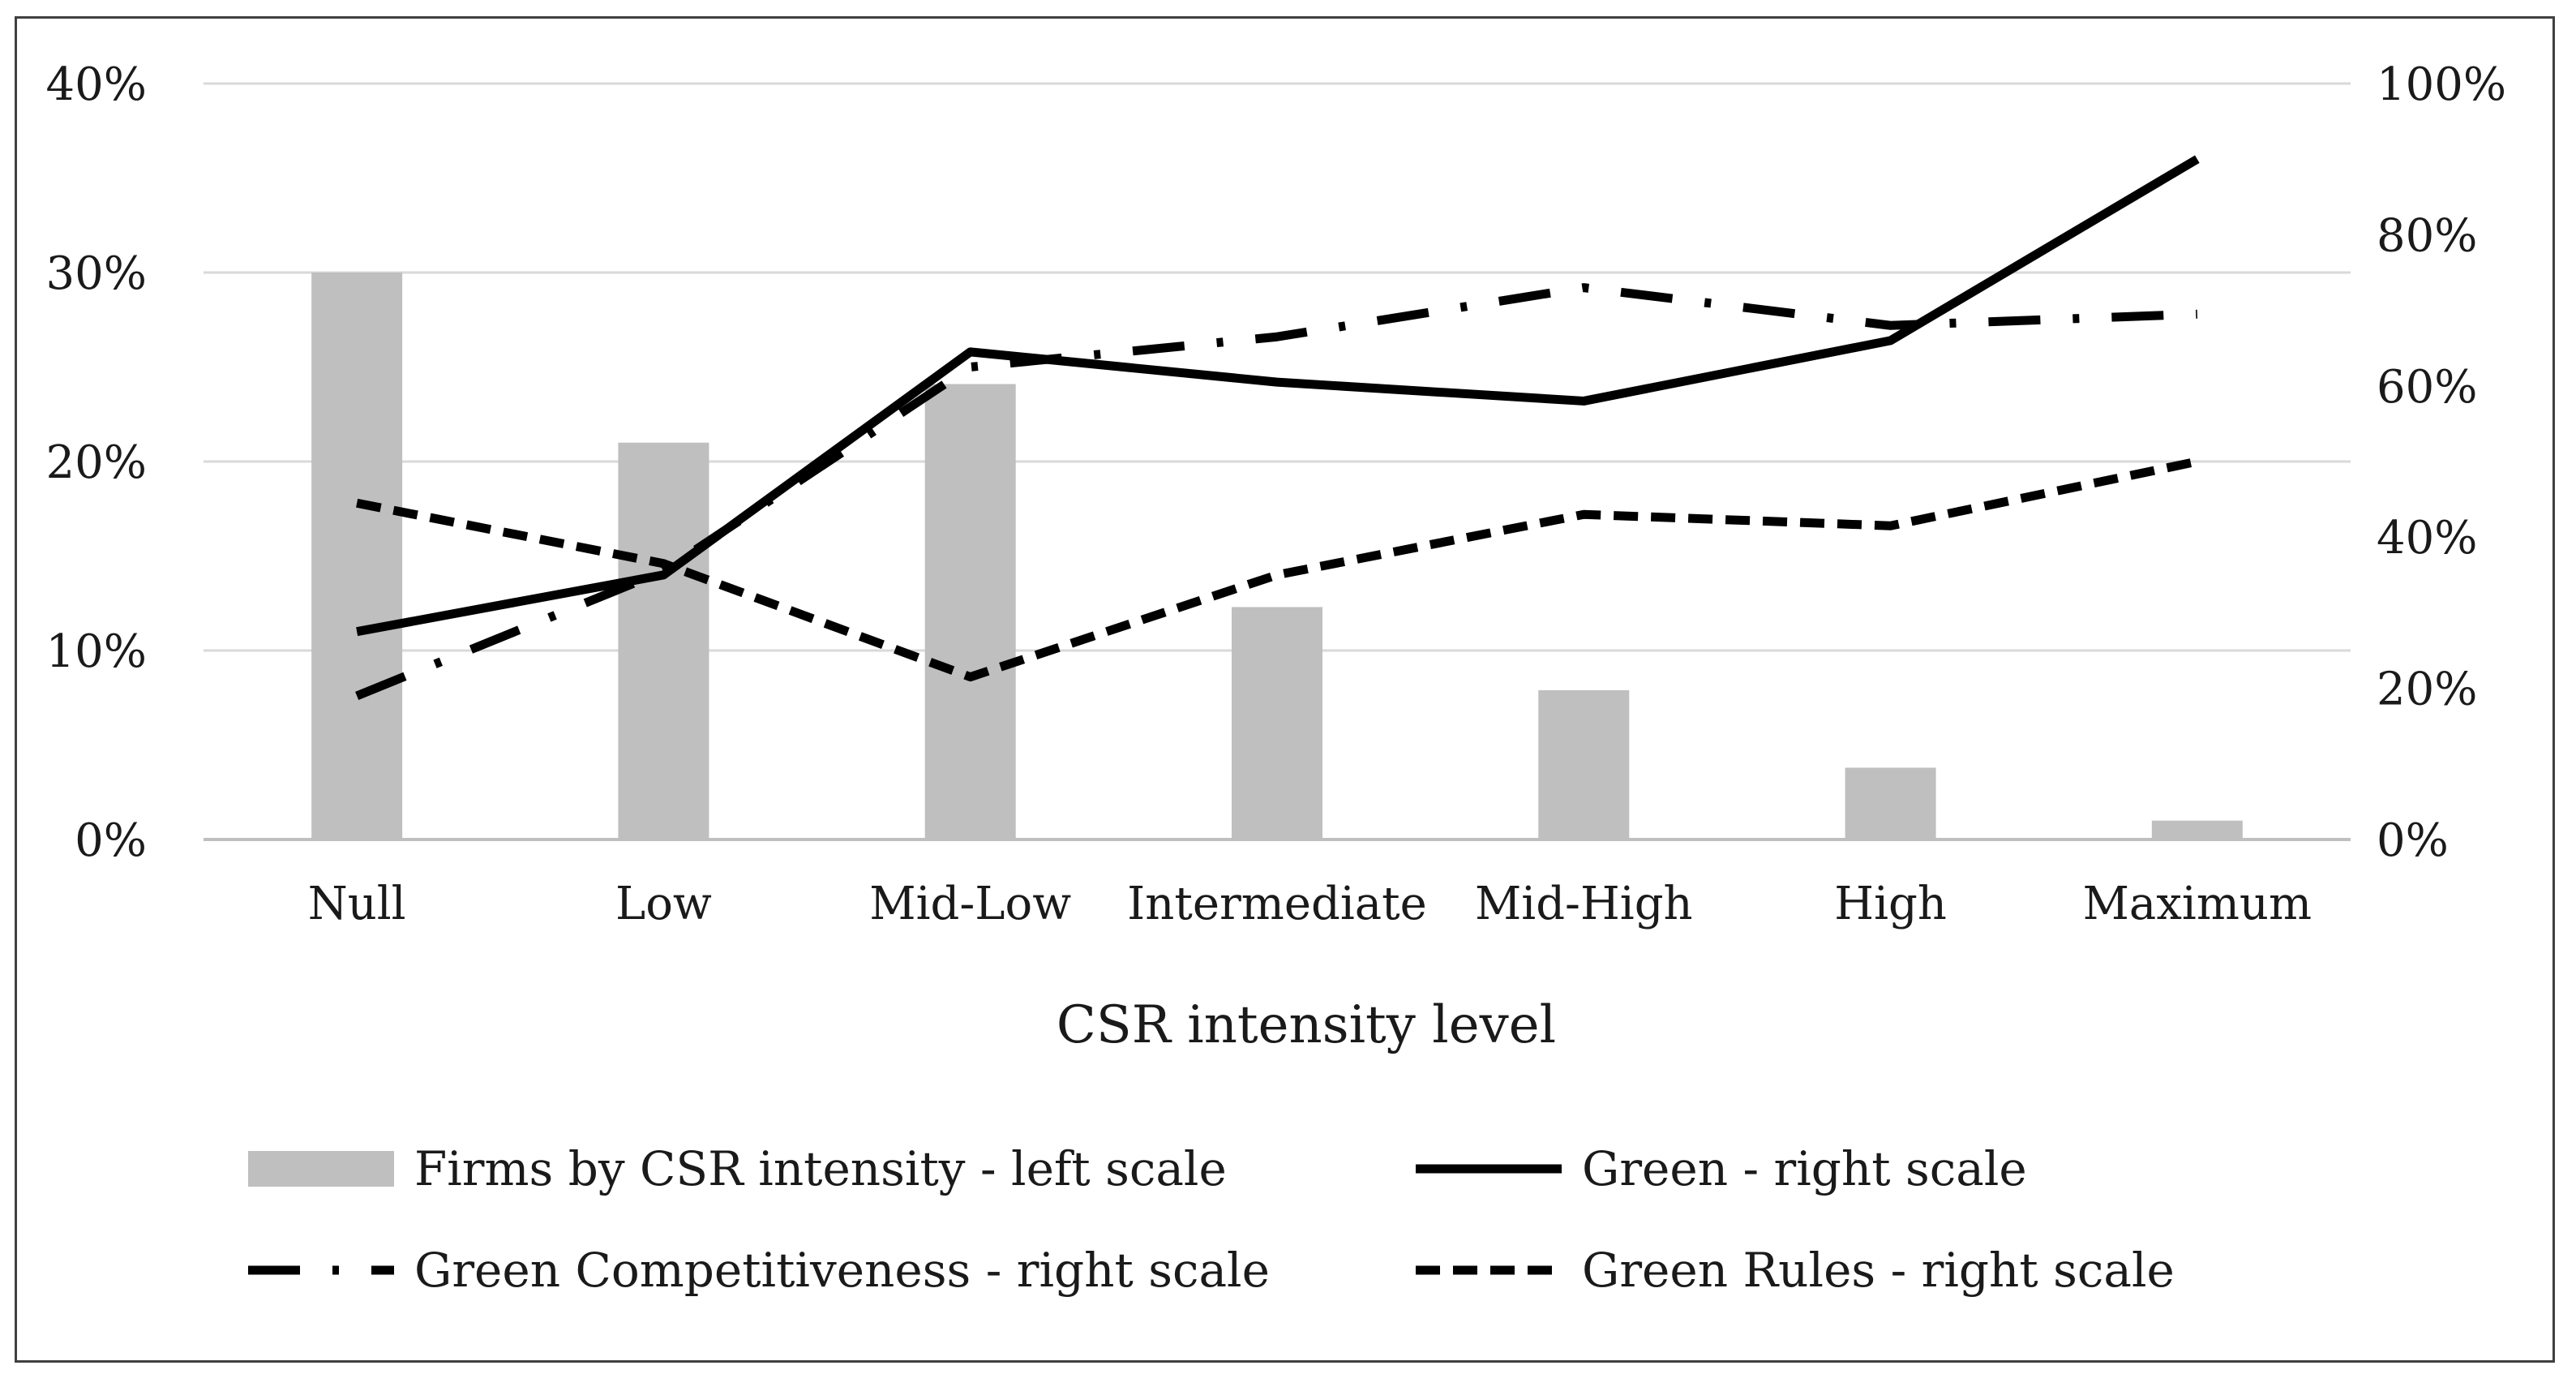 This screenshot has height=1387, width=2576. What do you see at coordinates (2197, 904) in the screenshot?
I see `category-label: Maximum` at bounding box center [2197, 904].